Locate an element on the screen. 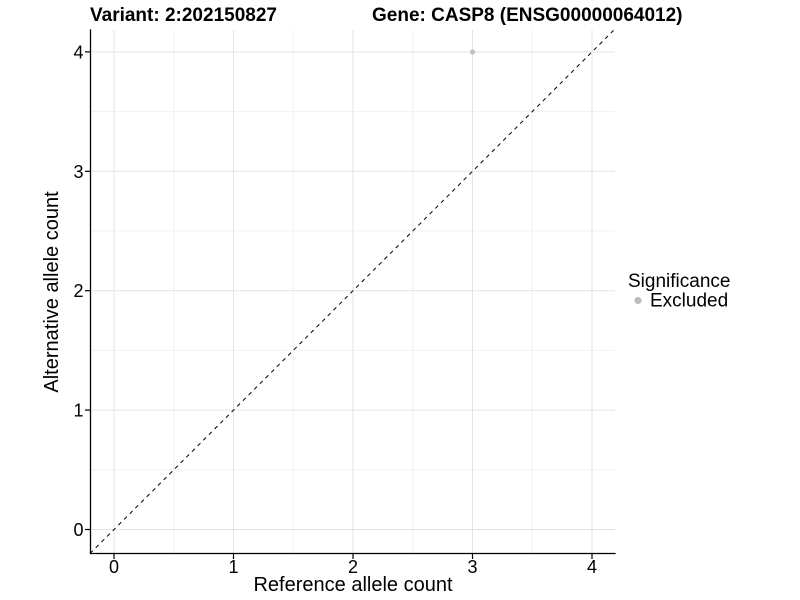  y-axis-tick-labels: 0 1 2 3 4 is located at coordinates (78, 291).